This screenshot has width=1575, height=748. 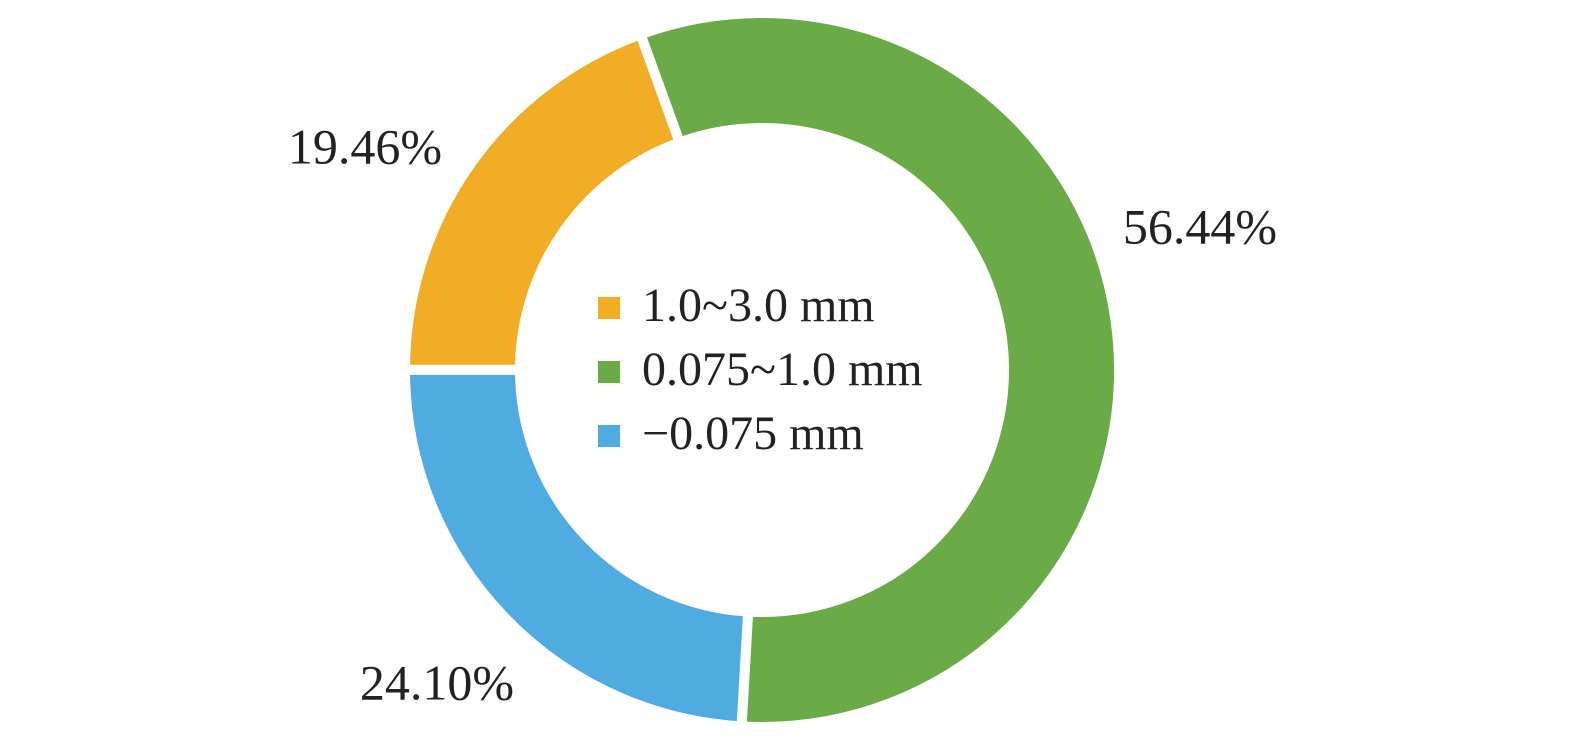 What do you see at coordinates (1200, 226) in the screenshot?
I see `data-label: 56.44%` at bounding box center [1200, 226].